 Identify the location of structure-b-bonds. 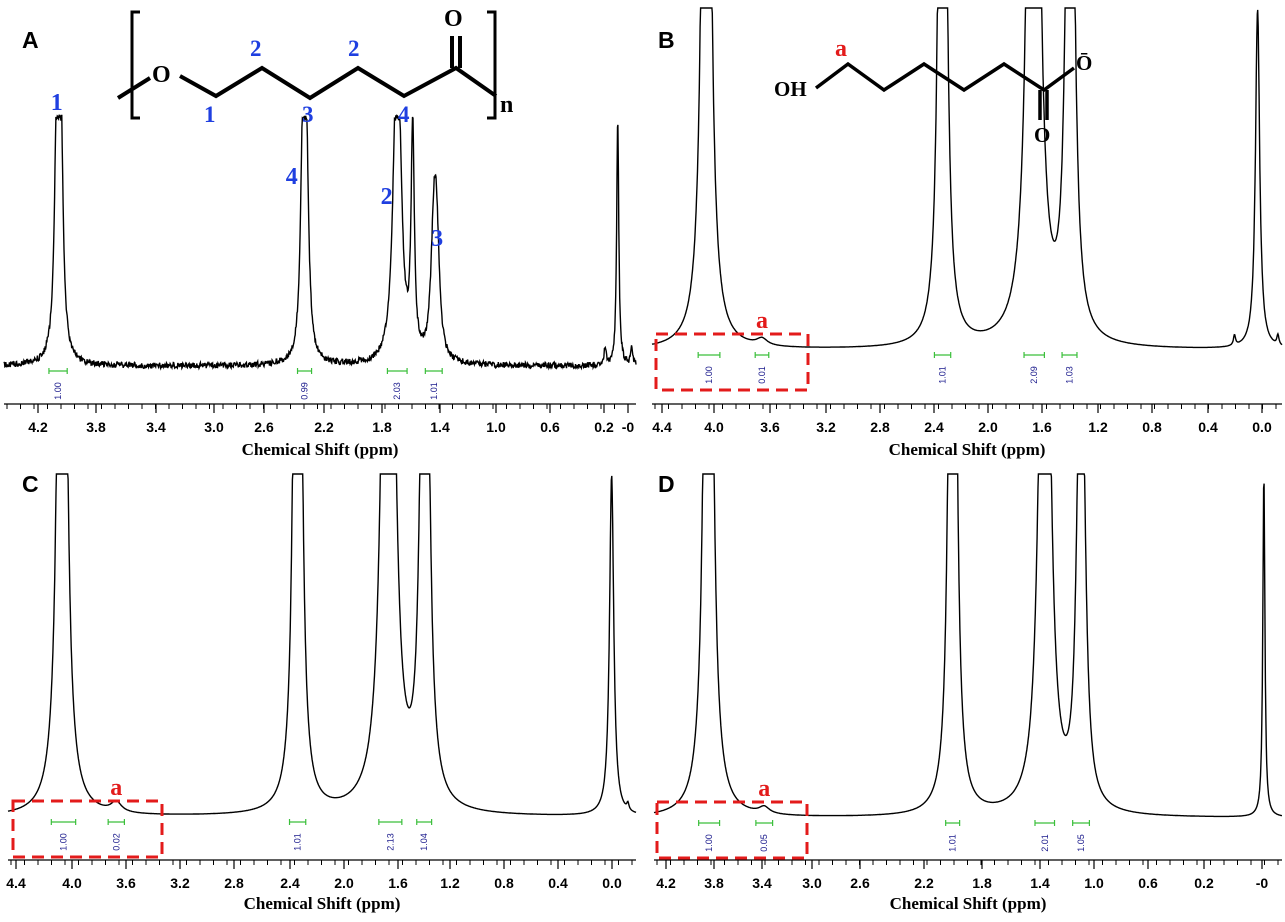
(945, 77).